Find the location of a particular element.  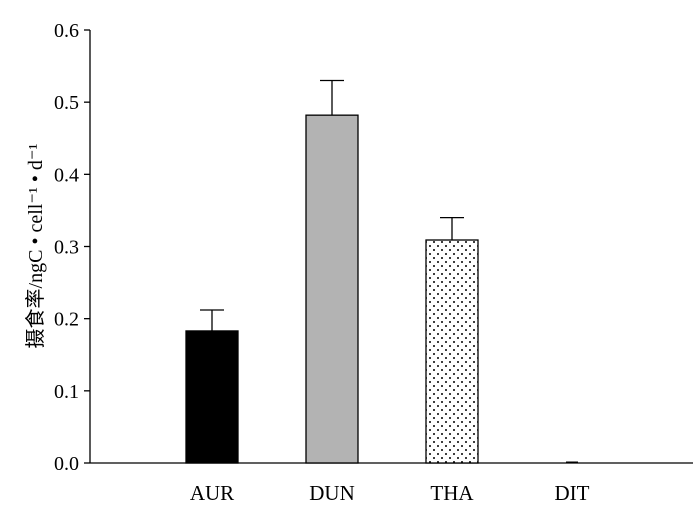

y-tick-label: 0.1 is located at coordinates (66, 392).